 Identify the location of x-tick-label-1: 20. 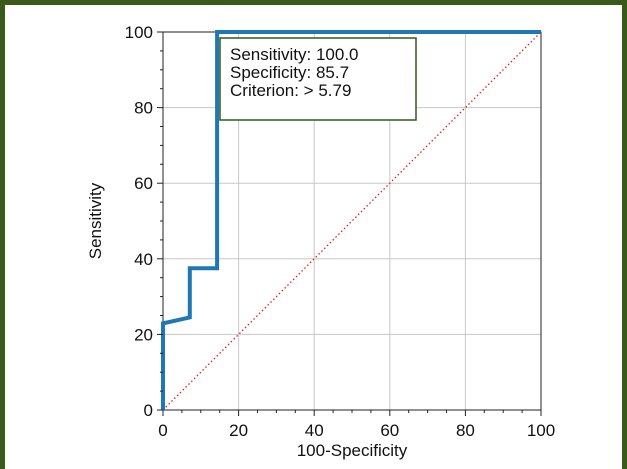
(238, 430).